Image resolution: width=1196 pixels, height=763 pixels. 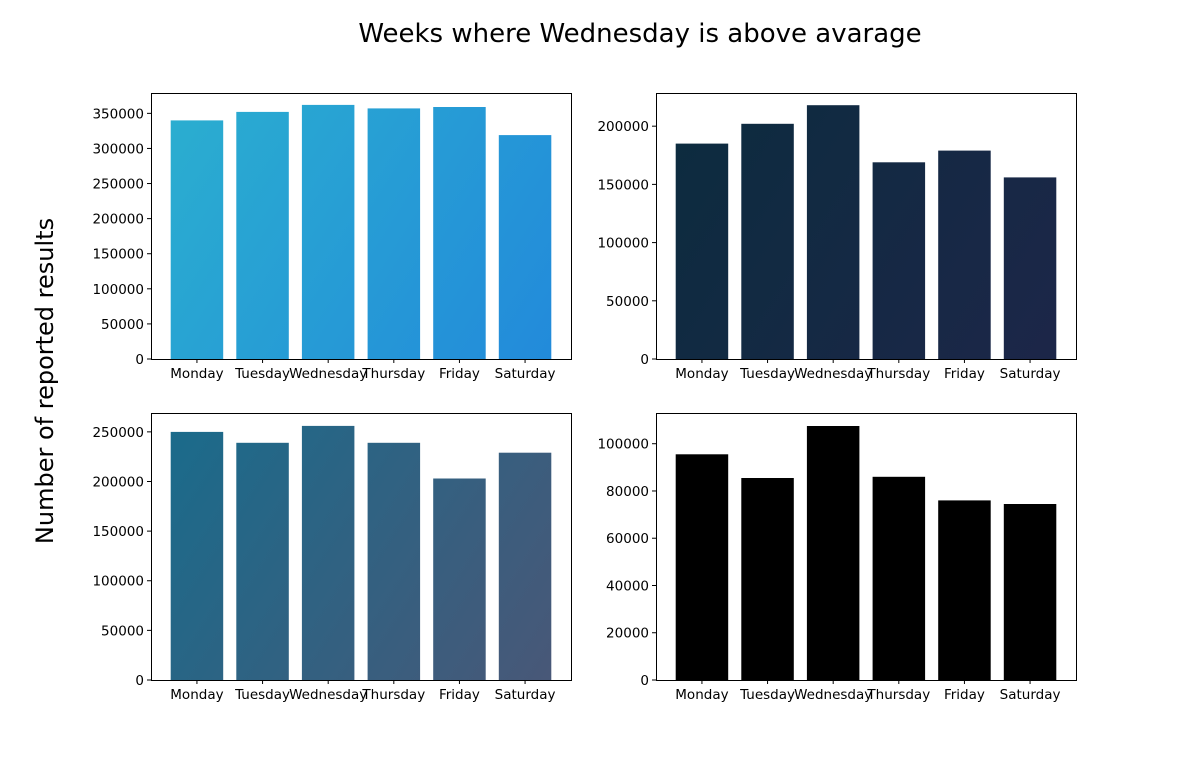 I want to click on y-tick-label: 40000, so click(x=627, y=586).